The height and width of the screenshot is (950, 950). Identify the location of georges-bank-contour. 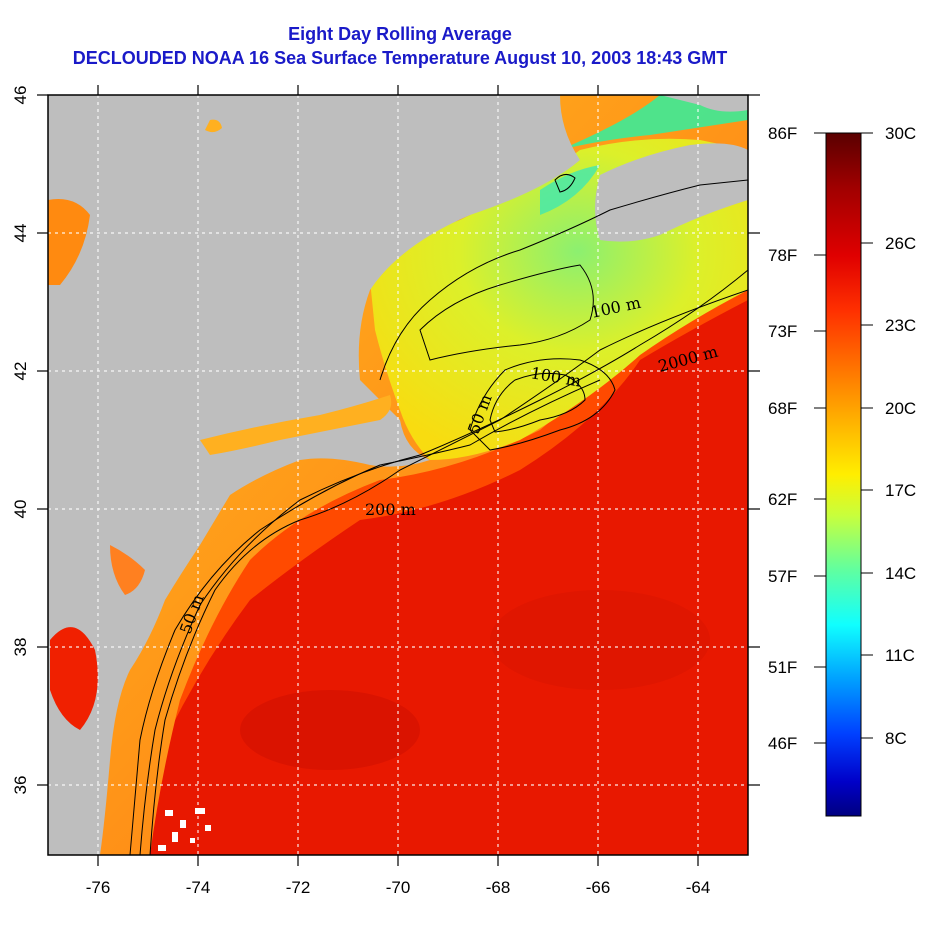
(542, 404).